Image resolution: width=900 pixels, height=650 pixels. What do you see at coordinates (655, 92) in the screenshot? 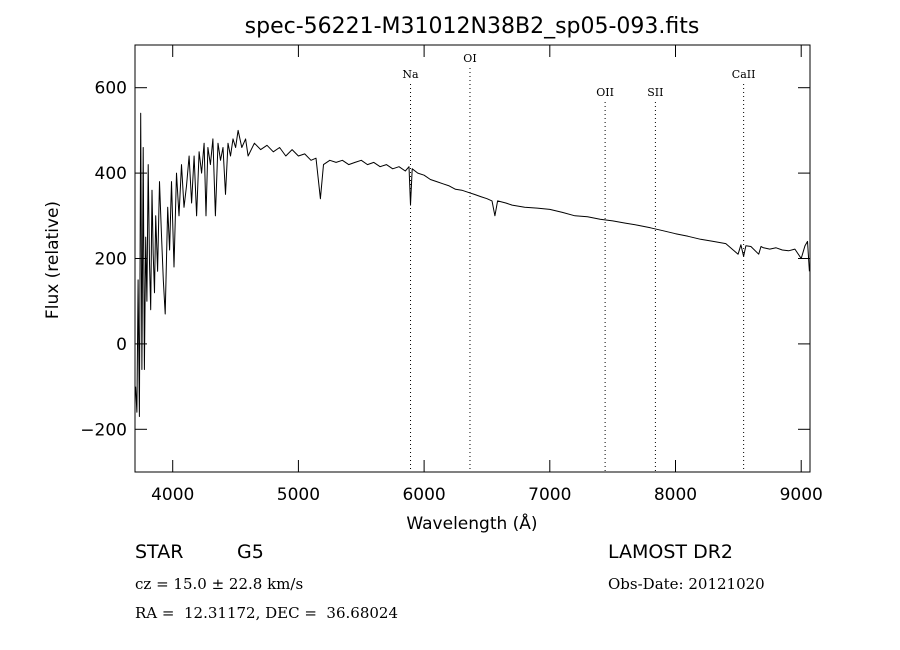
I see `line-marker-label-sii: SII` at bounding box center [655, 92].